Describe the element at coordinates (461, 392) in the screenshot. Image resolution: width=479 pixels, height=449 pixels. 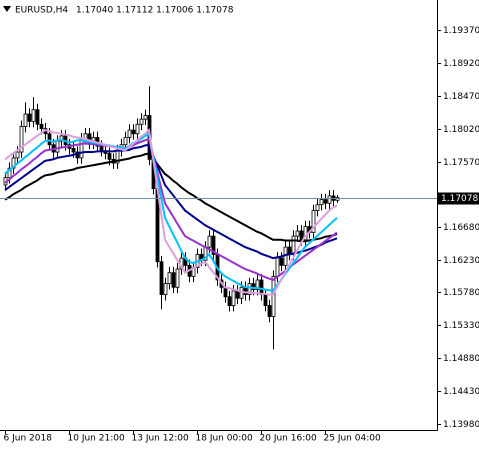
I see `y-tick-label: 1.14430` at that location.